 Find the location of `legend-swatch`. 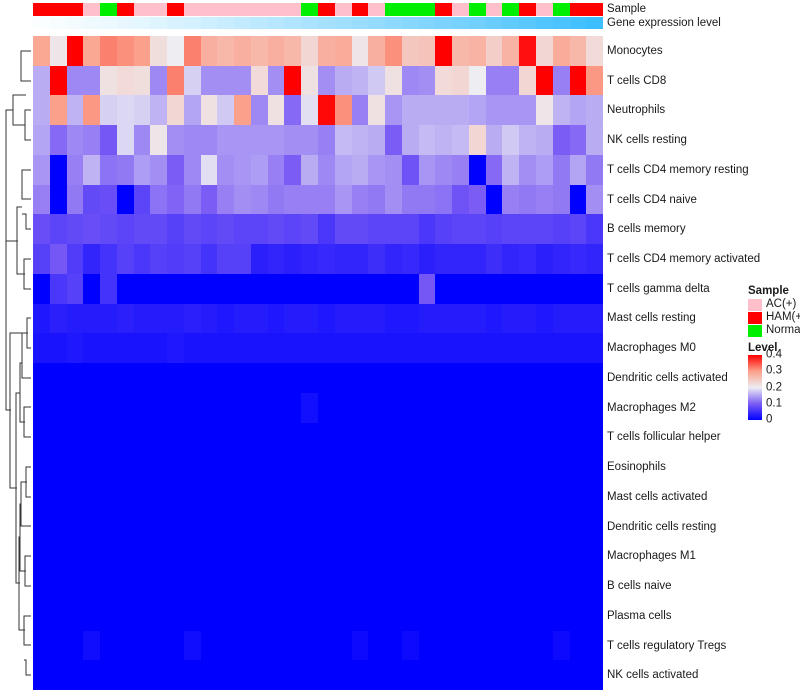

legend-swatch is located at coordinates (755, 330).